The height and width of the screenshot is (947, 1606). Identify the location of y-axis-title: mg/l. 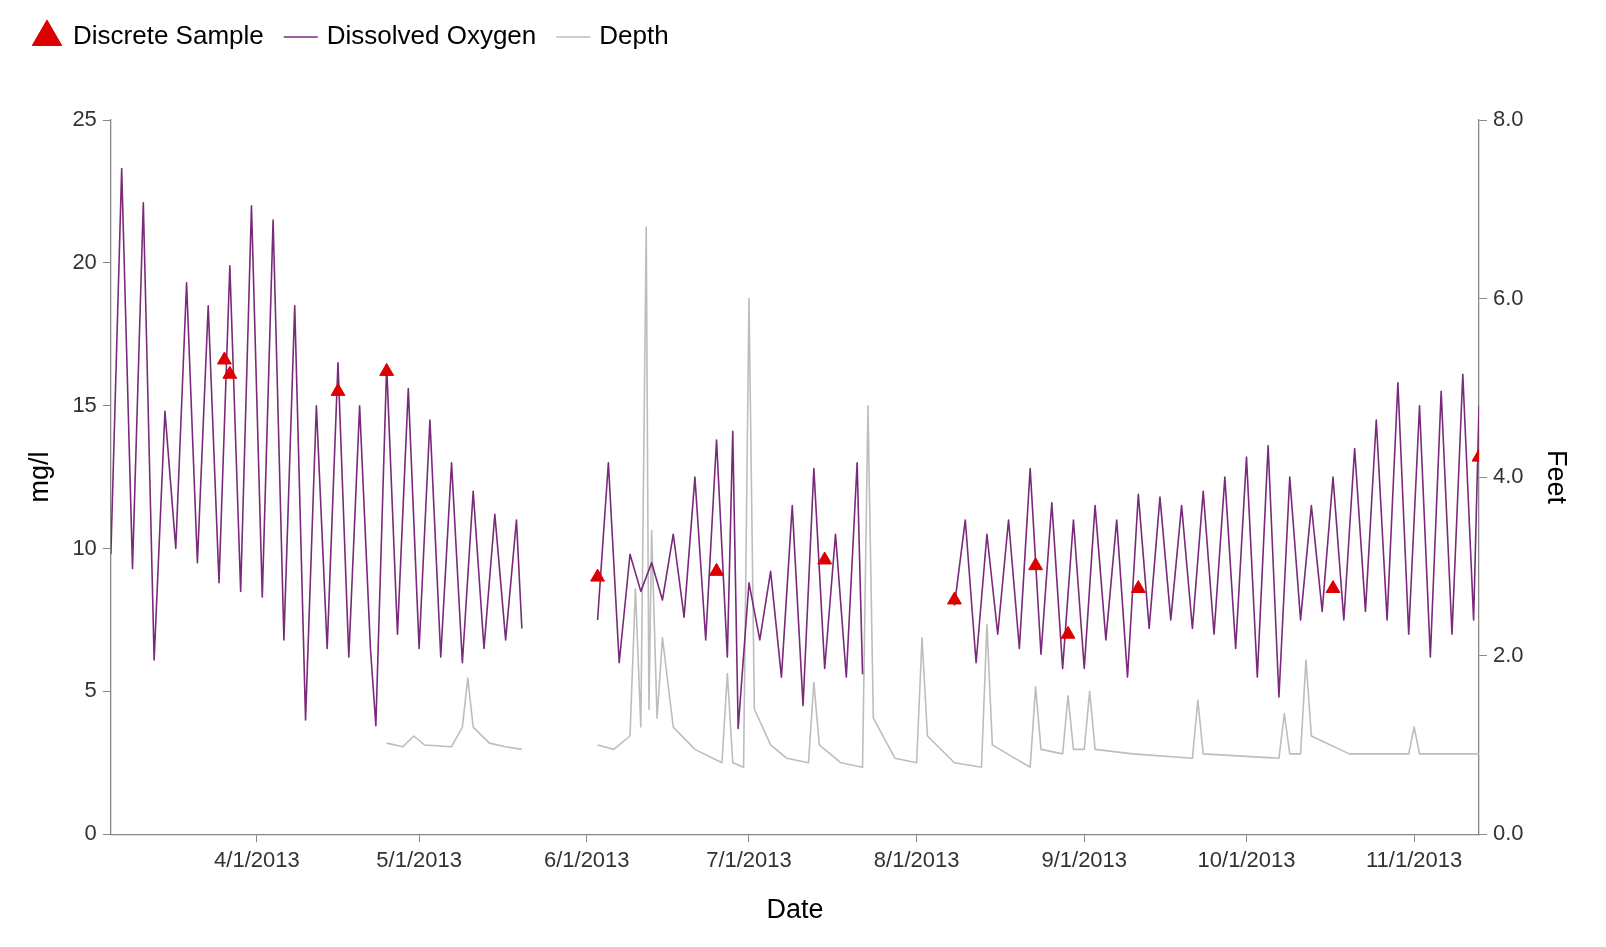
(38, 477).